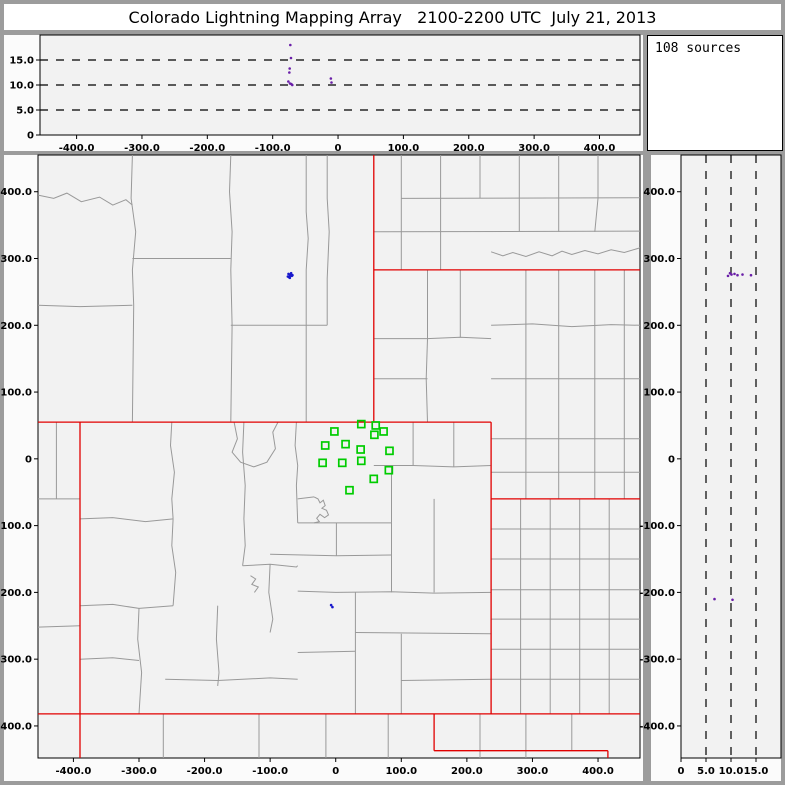  I want to click on sources-count-label: 108 sources, so click(698, 48).